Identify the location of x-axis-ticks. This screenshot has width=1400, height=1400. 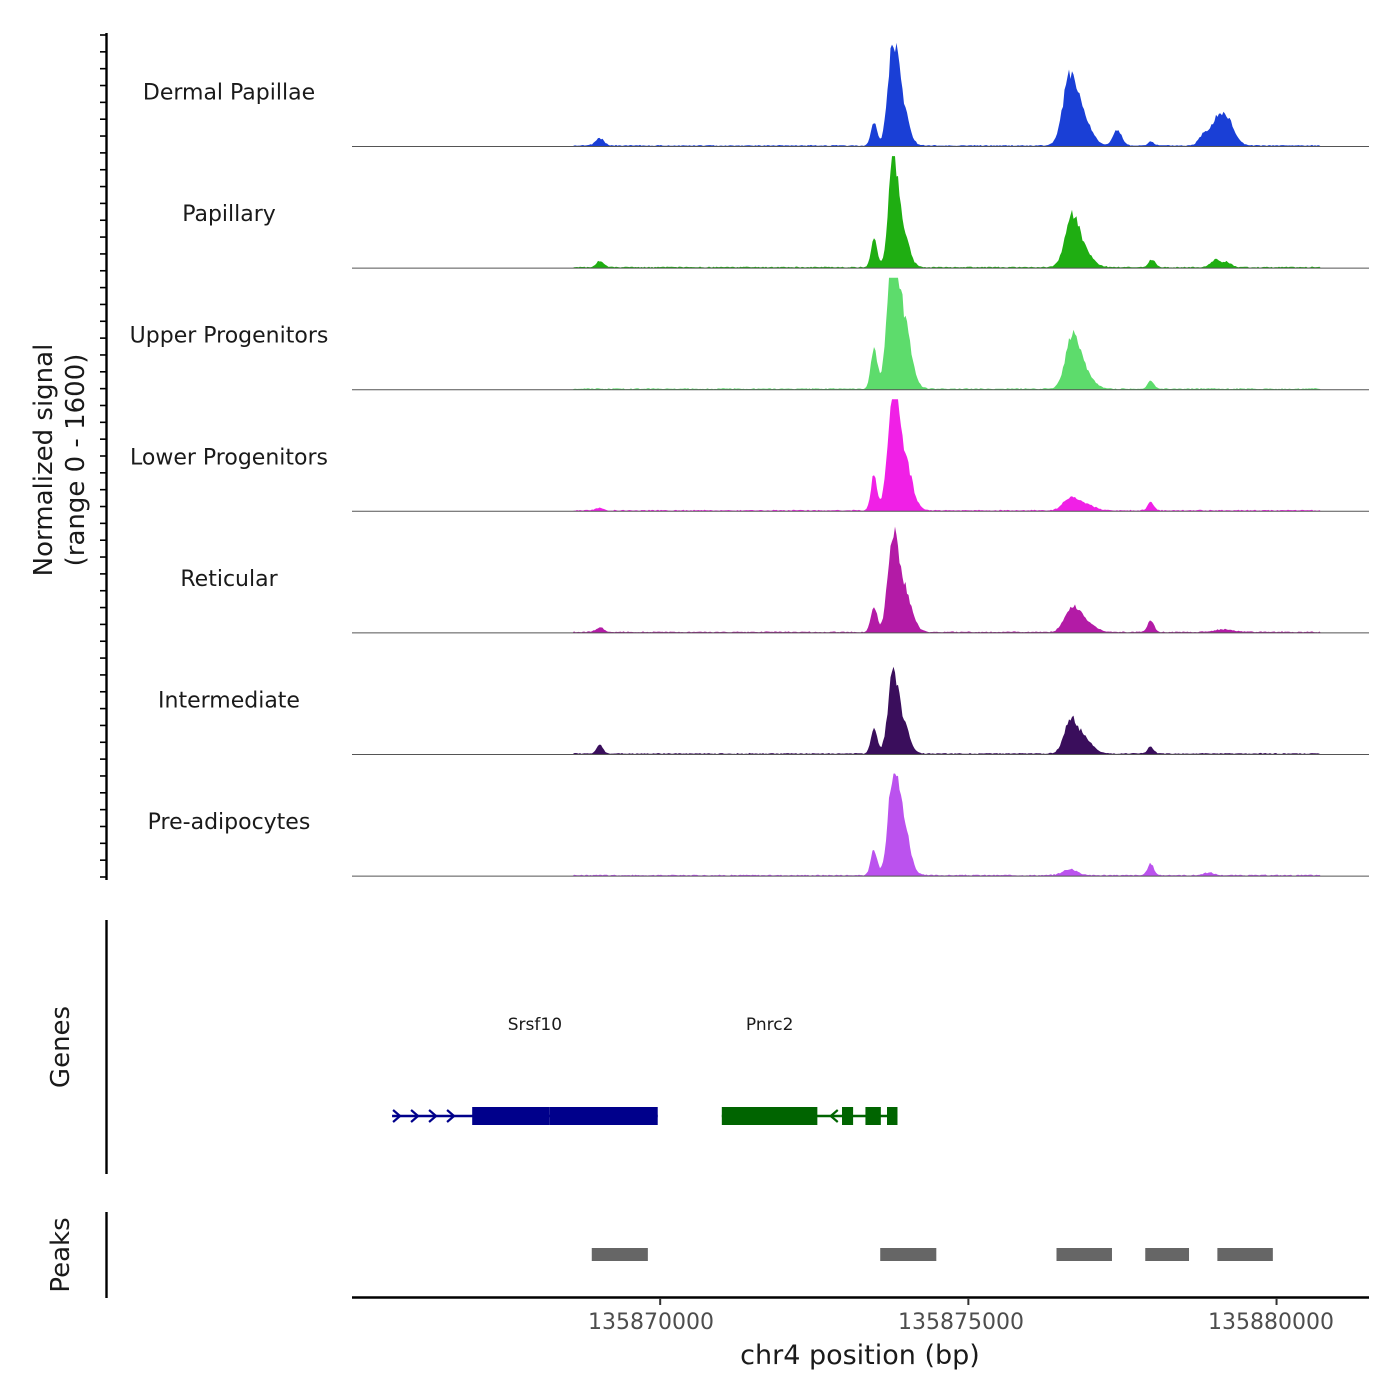
(968, 1301).